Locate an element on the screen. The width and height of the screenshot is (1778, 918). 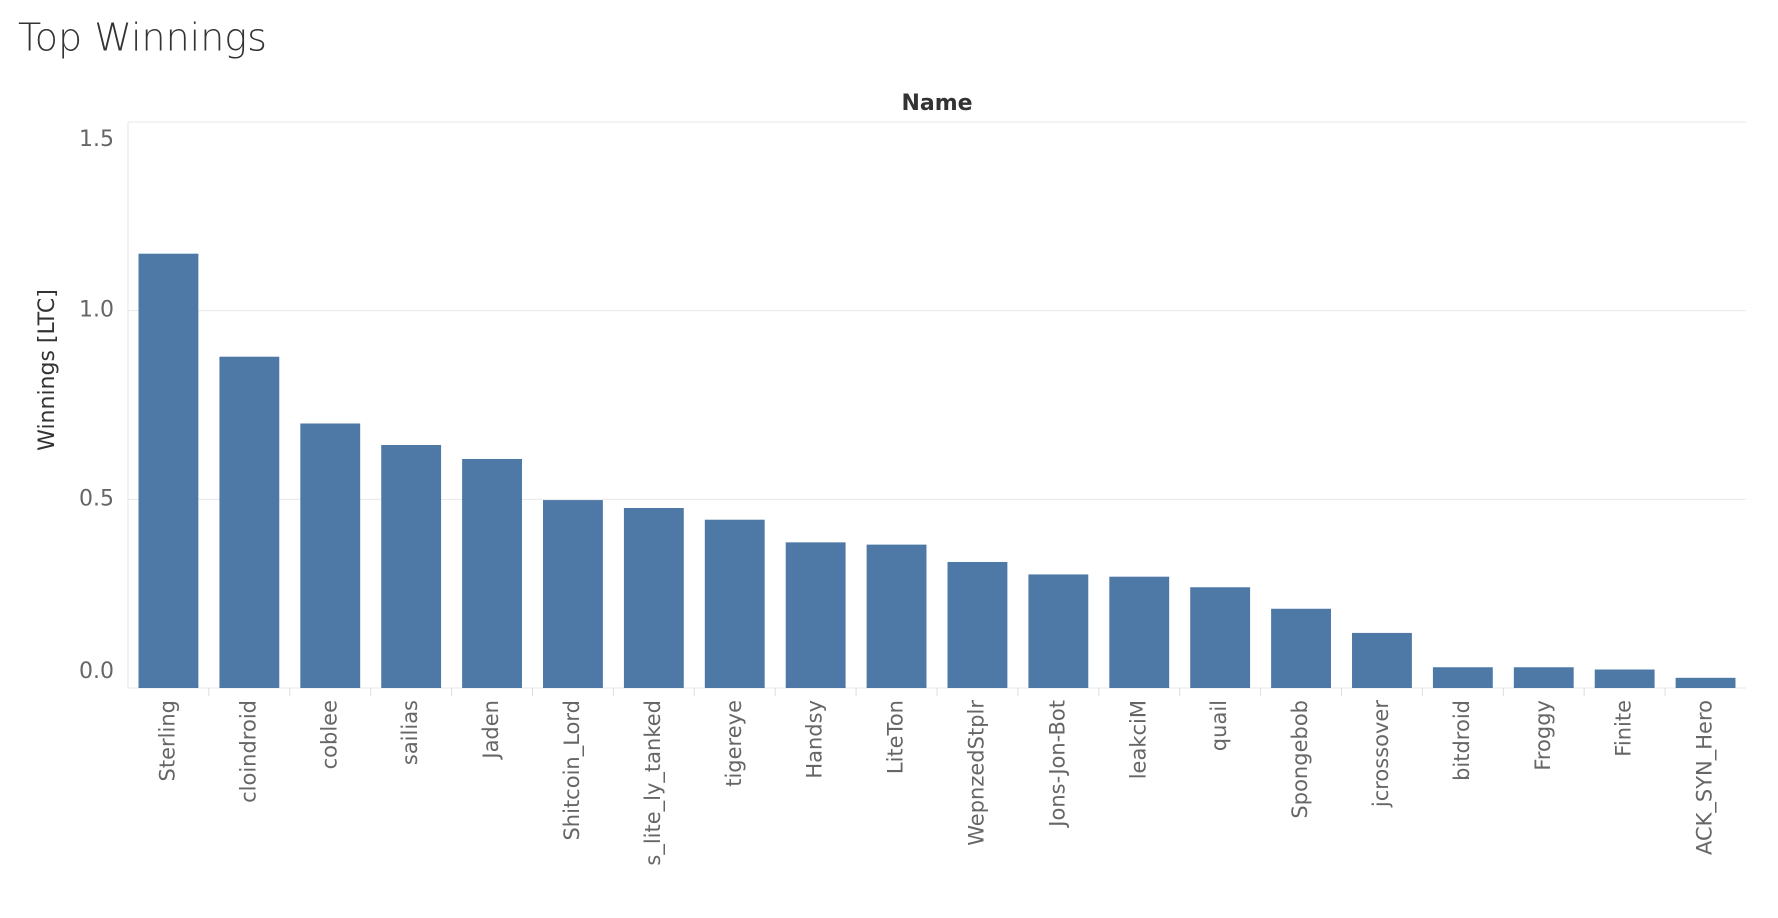
x-tick-label: quail is located at coordinates (1219, 725).